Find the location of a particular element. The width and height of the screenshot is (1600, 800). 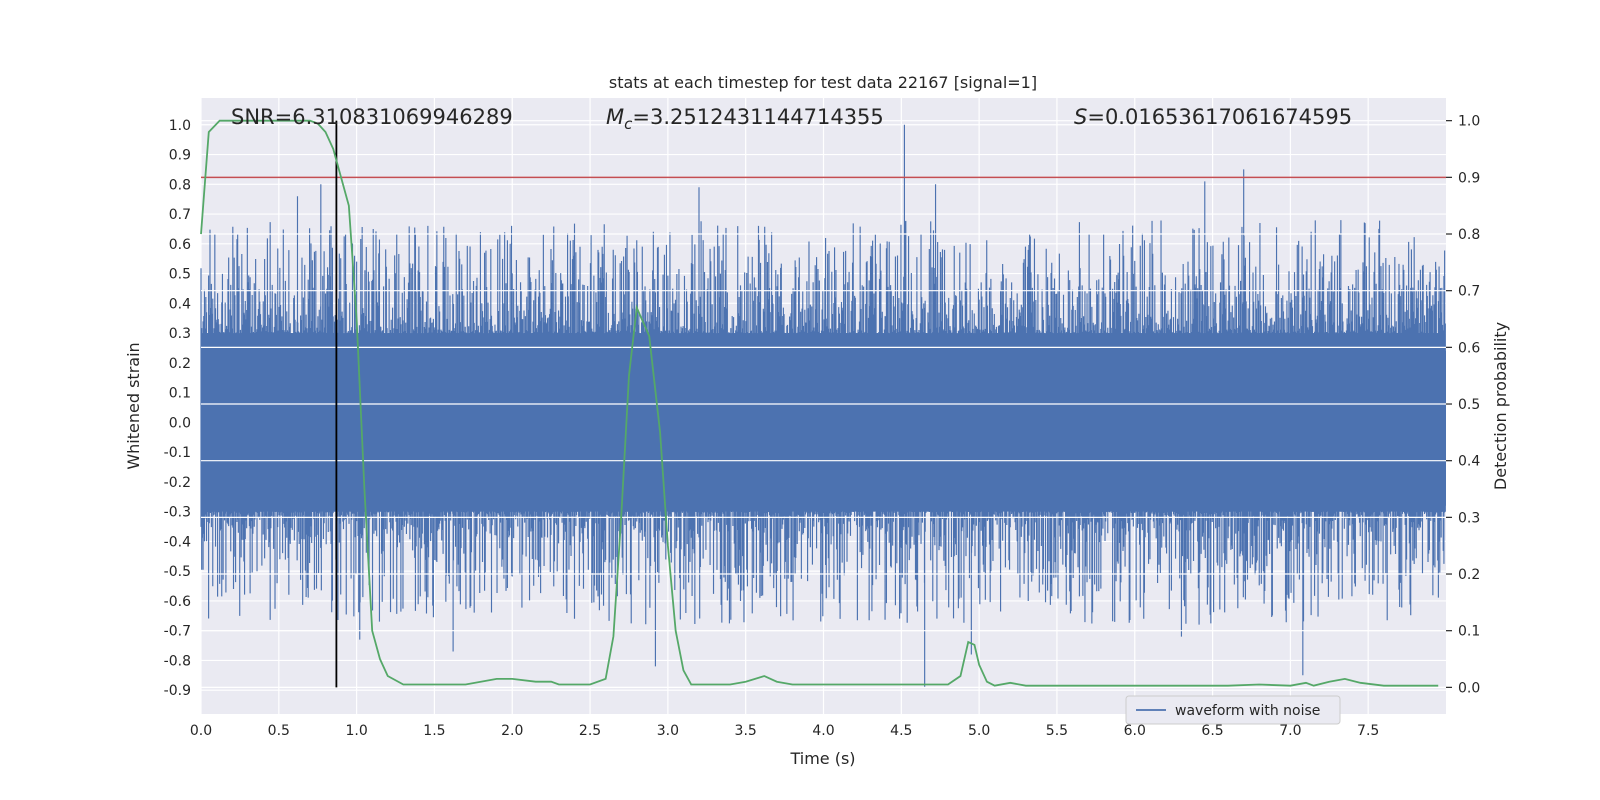

y-right-tick-label: 0.2 is located at coordinates (1469, 575).